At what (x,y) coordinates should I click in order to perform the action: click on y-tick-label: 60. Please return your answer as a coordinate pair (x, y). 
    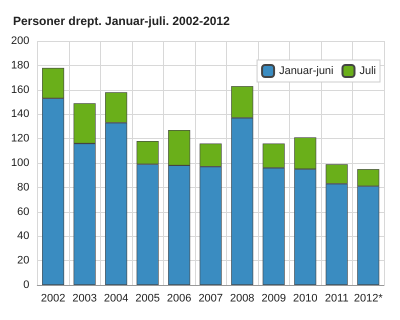
    Looking at the image, I should click on (23, 212).